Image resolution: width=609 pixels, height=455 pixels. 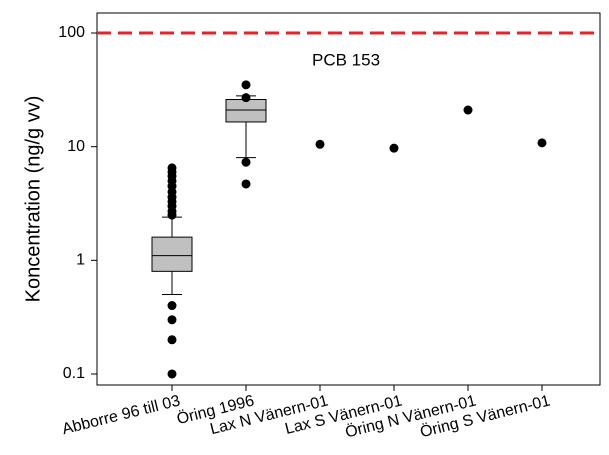 What do you see at coordinates (74, 373) in the screenshot?
I see `y-tick-label: 0.1` at bounding box center [74, 373].